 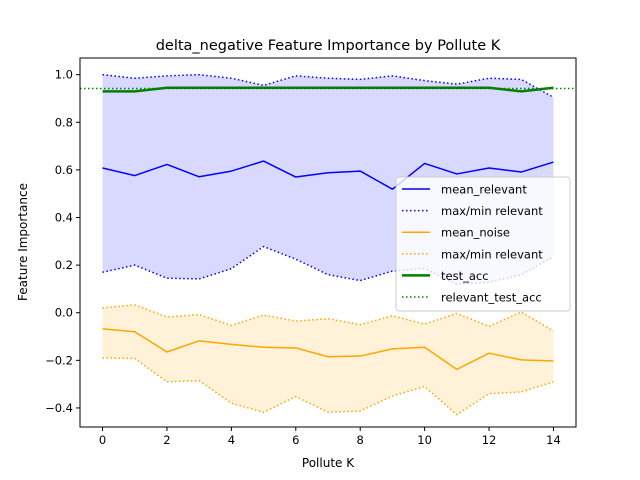 I want to click on y-tick-label: −0.2, so click(x=59, y=360).